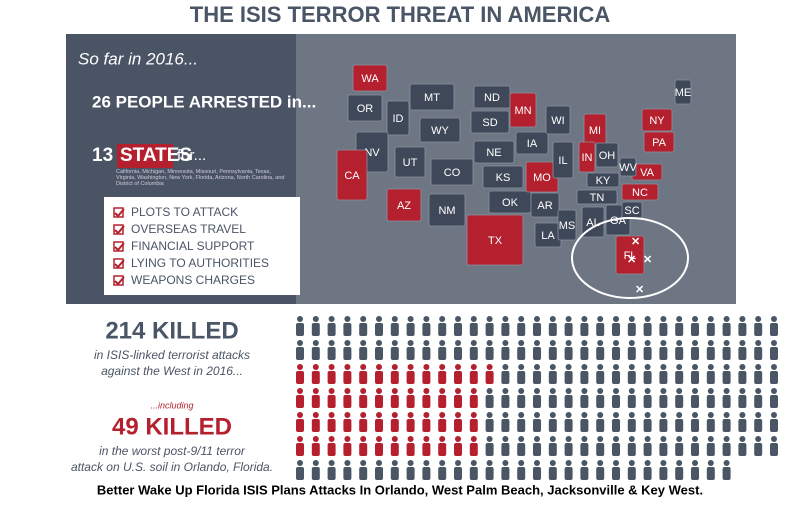  I want to click on state-label: AZ, so click(404, 206).